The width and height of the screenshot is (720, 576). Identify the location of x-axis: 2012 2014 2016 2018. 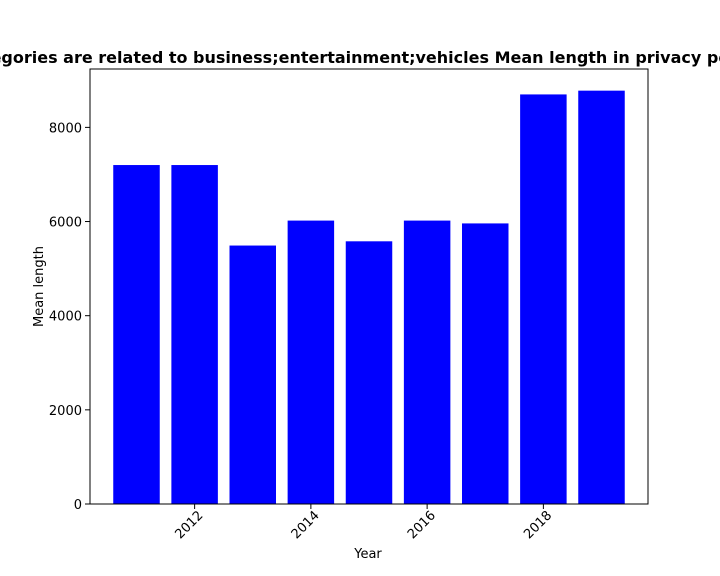
(363, 523).